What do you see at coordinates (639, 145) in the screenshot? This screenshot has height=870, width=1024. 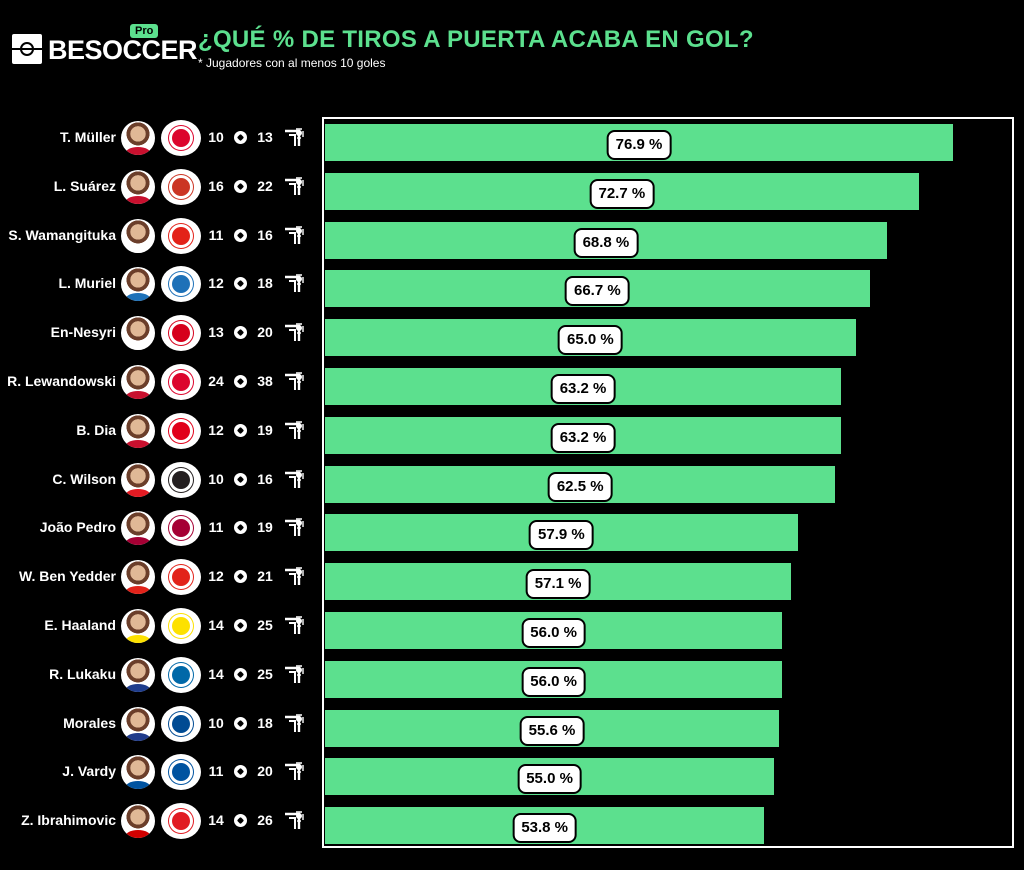 I see `bar-value-label: 76.9 %` at bounding box center [639, 145].